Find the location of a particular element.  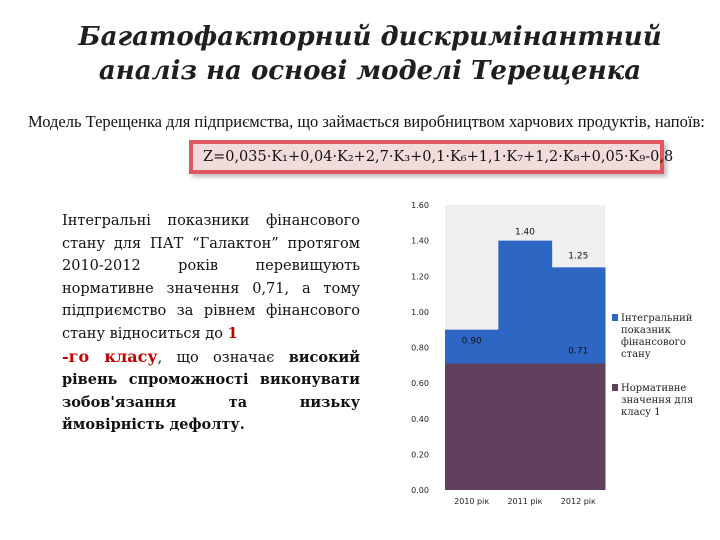

y-tick-label: 1.00 is located at coordinates (420, 312).